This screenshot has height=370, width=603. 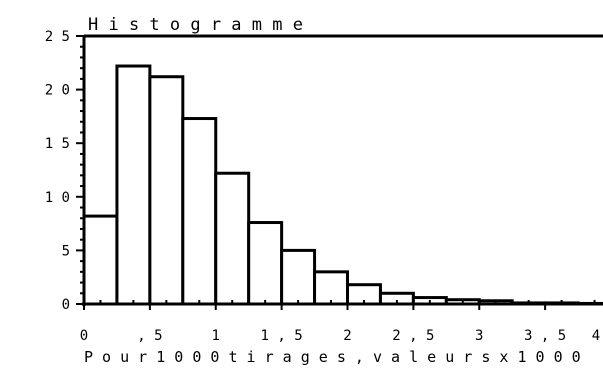 I want to click on x-tick-label: 2 , 5, so click(x=413, y=336).